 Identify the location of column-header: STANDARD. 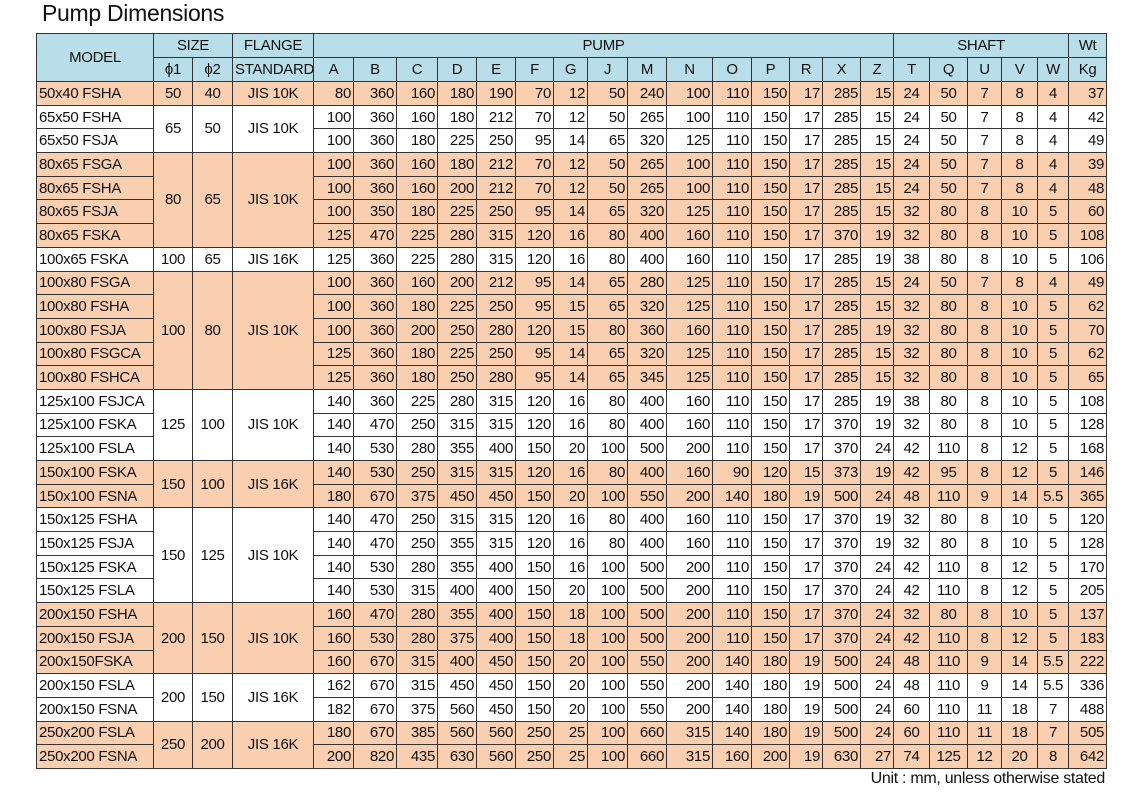
(273, 69).